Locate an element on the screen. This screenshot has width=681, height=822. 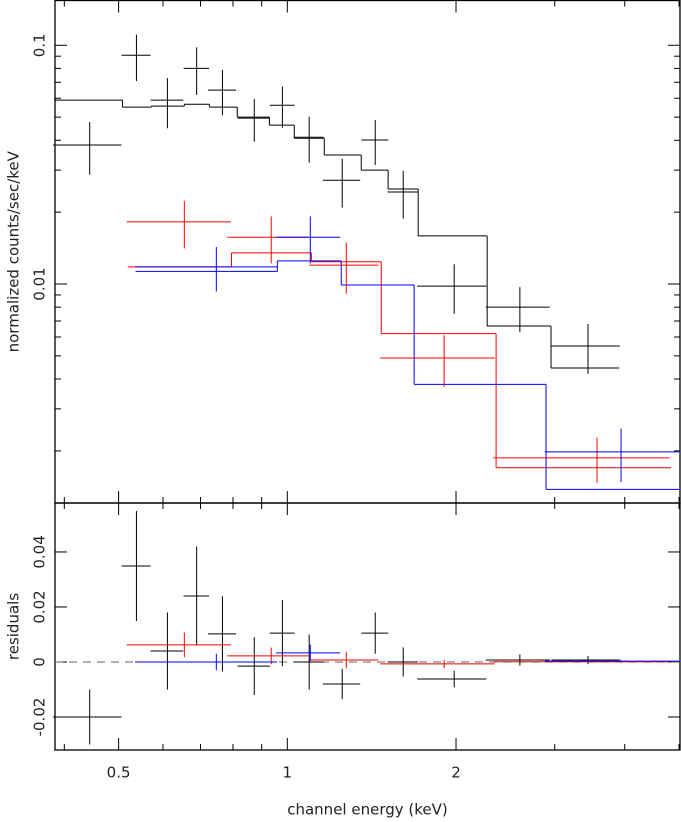
x-tick-label: 1 is located at coordinates (288, 773).